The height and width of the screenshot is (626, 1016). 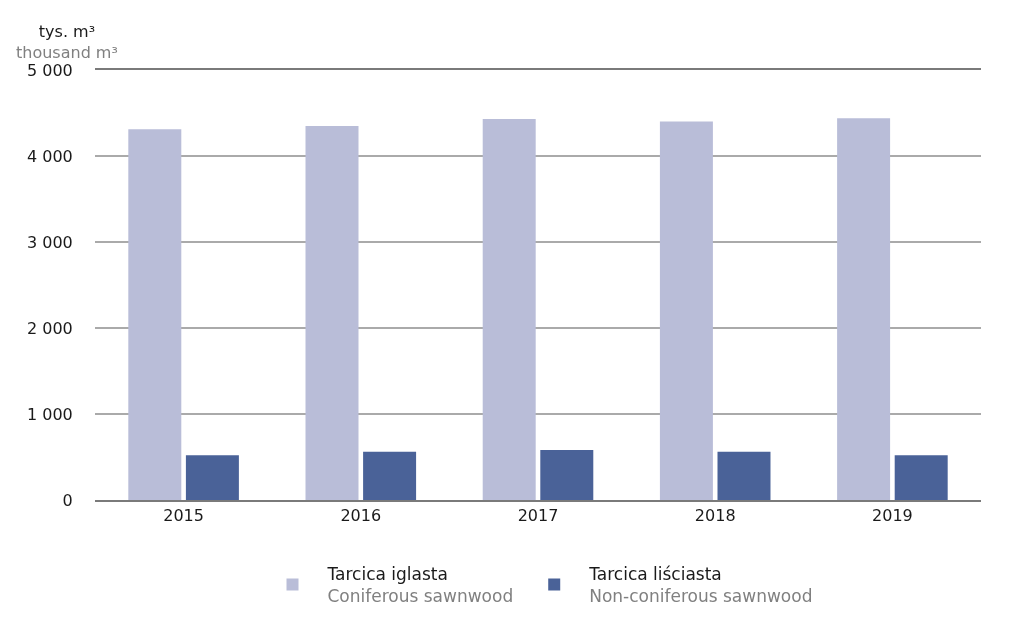 What do you see at coordinates (715, 516) in the screenshot?
I see `x-tick-label: 2018` at bounding box center [715, 516].